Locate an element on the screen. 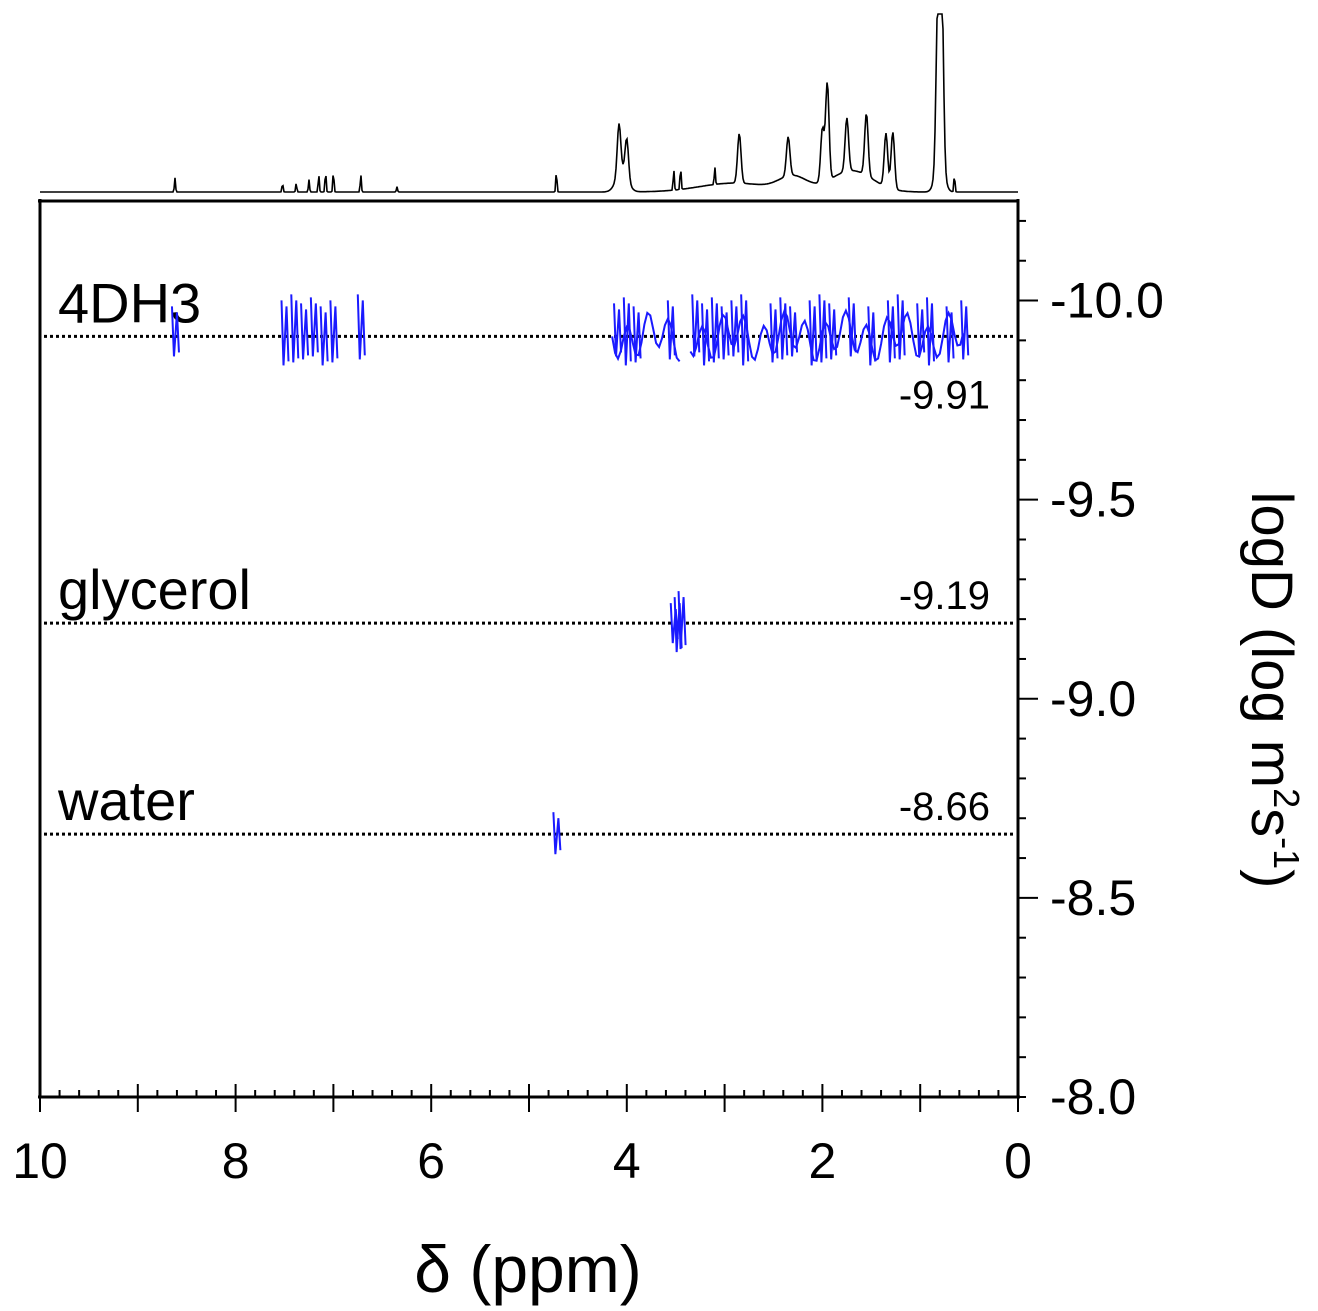 The width and height of the screenshot is (1318, 1311). x-tick-label: 0 is located at coordinates (1018, 1161).